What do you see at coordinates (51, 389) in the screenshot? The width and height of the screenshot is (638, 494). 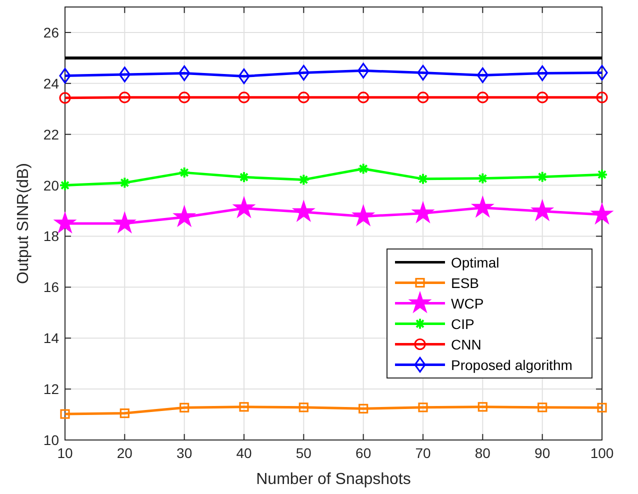 I see `y-tick-label: 12` at bounding box center [51, 389].